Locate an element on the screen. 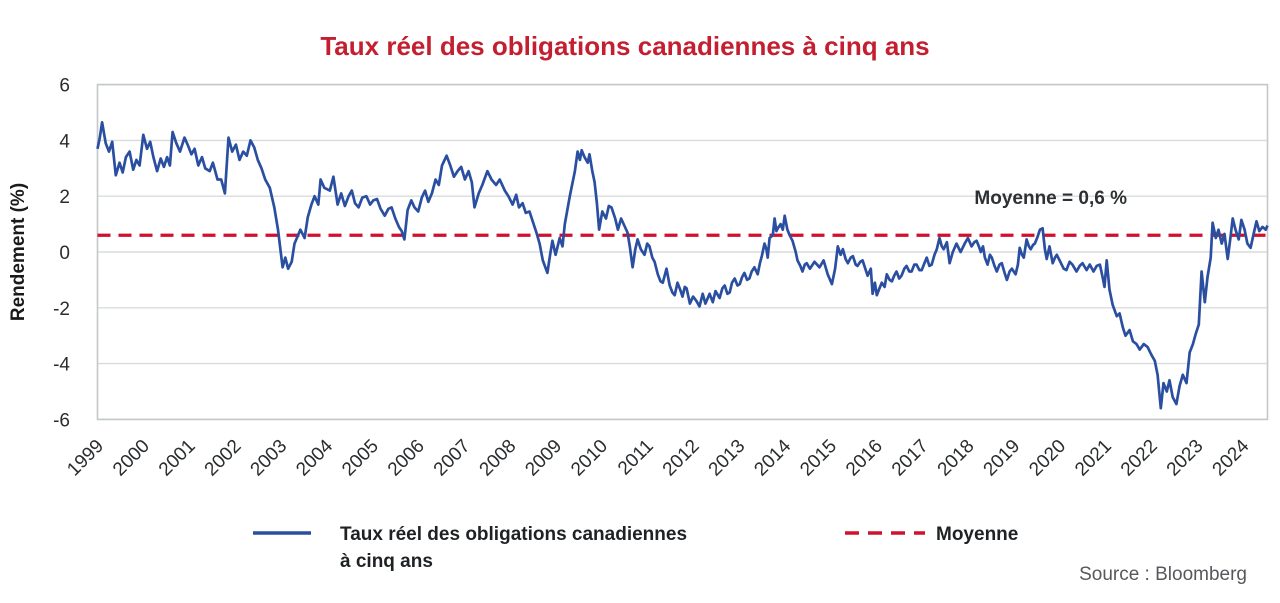  series-legend-label-line2: à cinq ans is located at coordinates (386, 561).